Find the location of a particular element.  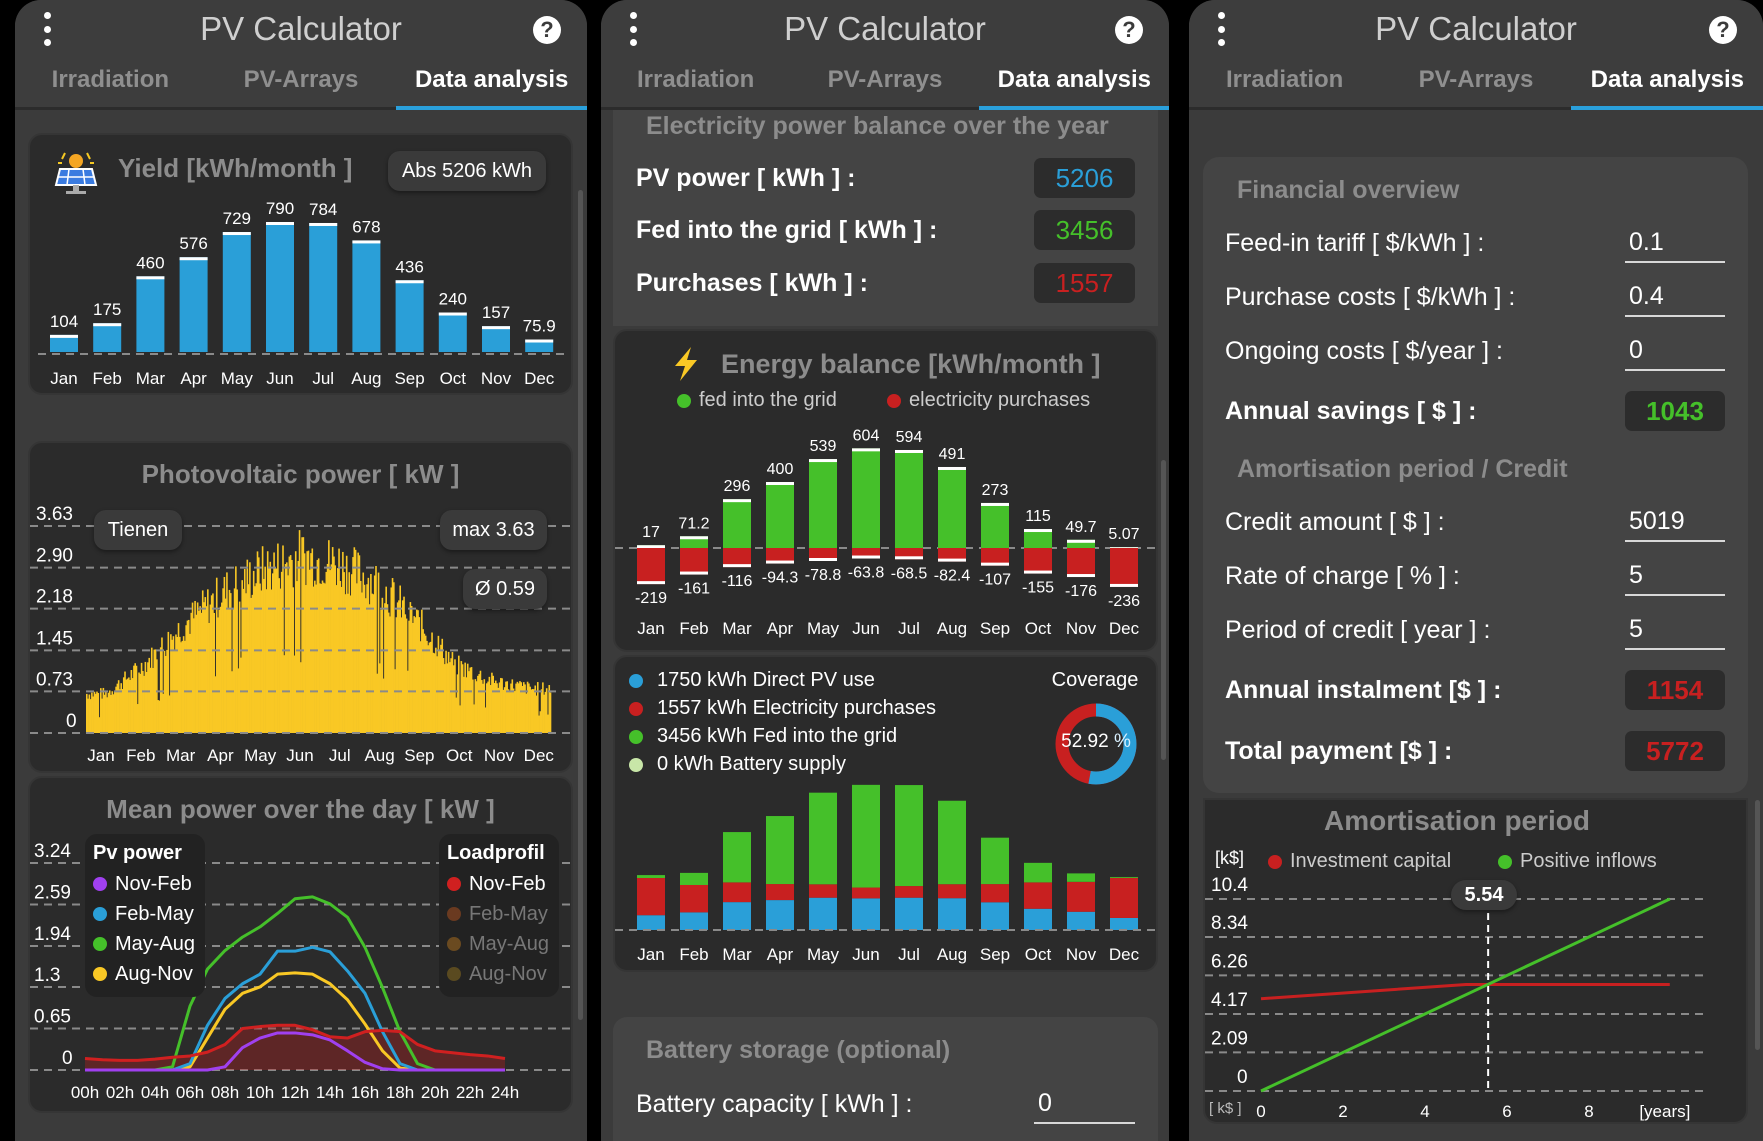

y-tick-label: 2.59 is located at coordinates (52, 893).